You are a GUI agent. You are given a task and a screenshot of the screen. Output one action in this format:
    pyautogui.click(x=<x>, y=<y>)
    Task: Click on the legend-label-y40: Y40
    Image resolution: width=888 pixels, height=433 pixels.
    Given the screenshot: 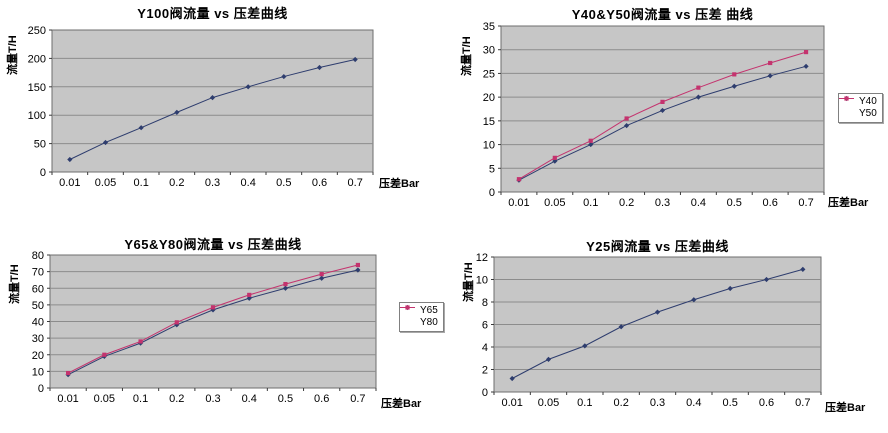 What is the action you would take?
    pyautogui.click(x=868, y=101)
    